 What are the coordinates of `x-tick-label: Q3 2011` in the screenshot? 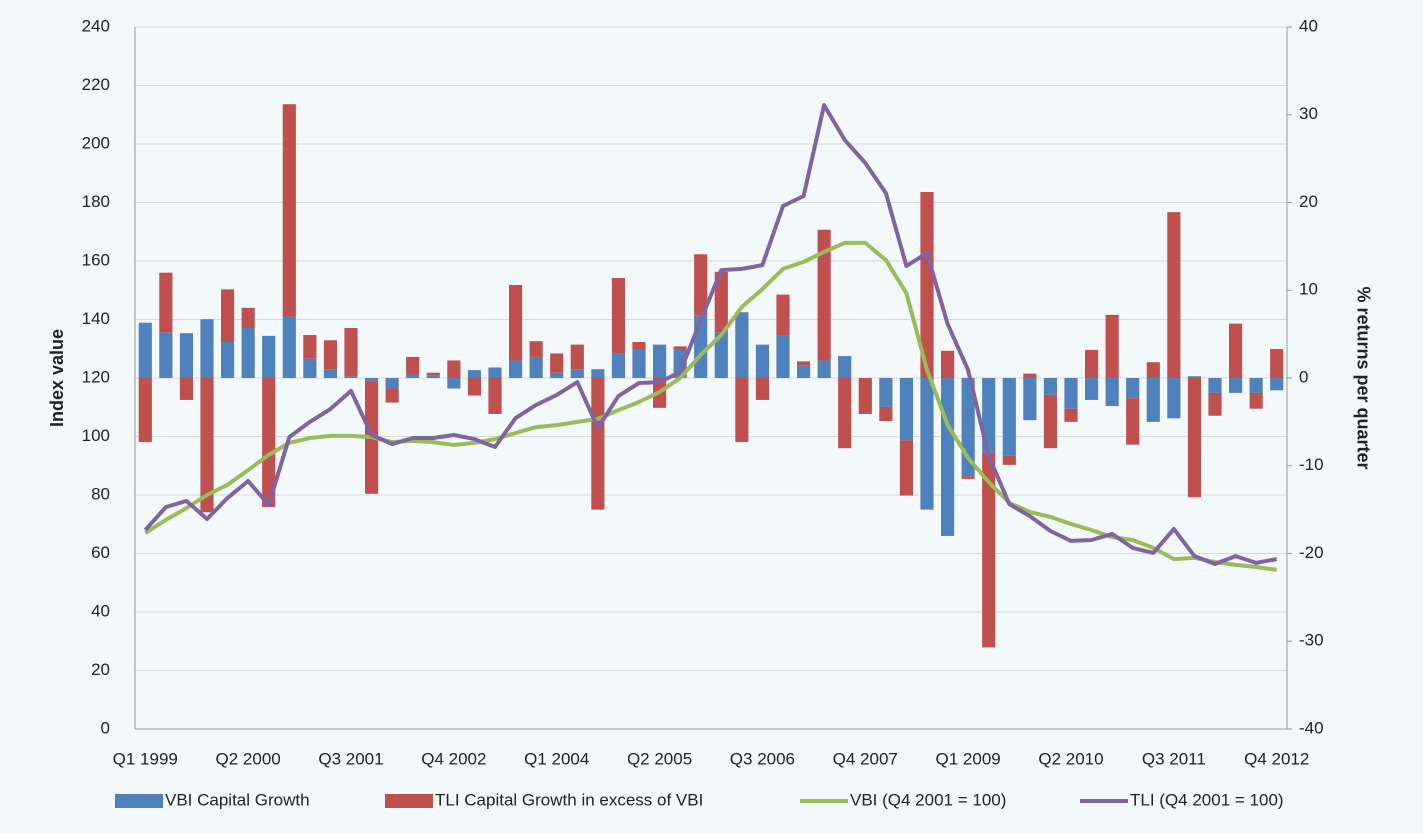 It's located at (1174, 758).